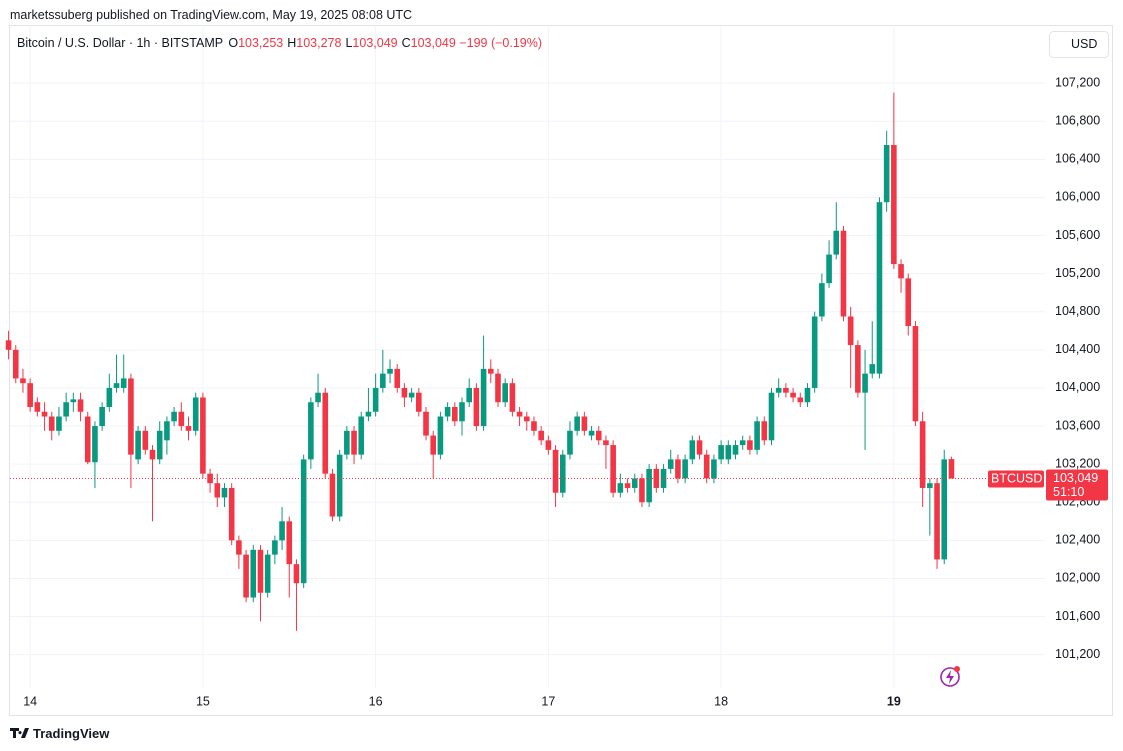 This screenshot has width=1123, height=751. What do you see at coordinates (1077, 540) in the screenshot?
I see `y-tick-label: 102,400` at bounding box center [1077, 540].